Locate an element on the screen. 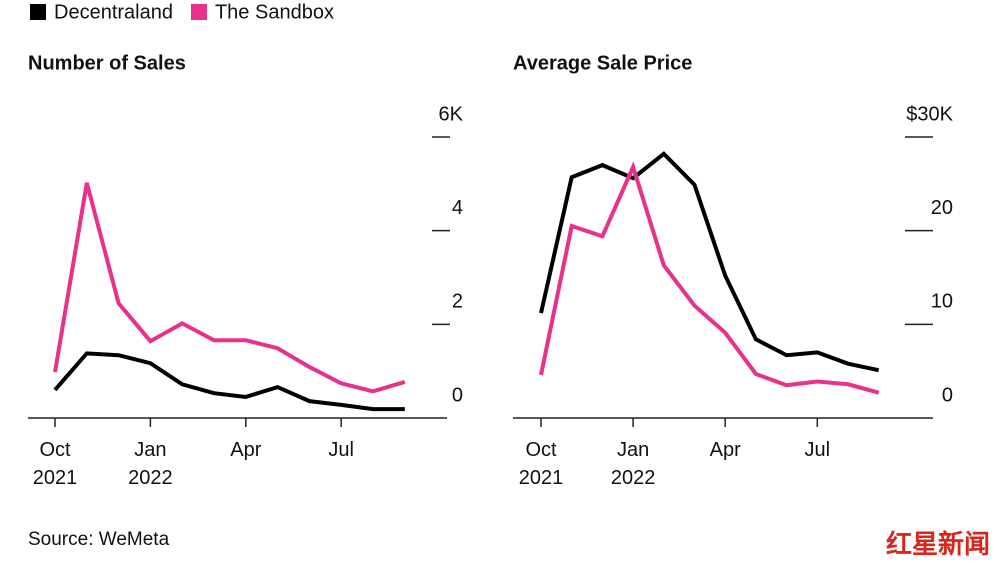 Image resolution: width=1000 pixels, height=578 pixels. y-tick-label: 10 is located at coordinates (942, 302).